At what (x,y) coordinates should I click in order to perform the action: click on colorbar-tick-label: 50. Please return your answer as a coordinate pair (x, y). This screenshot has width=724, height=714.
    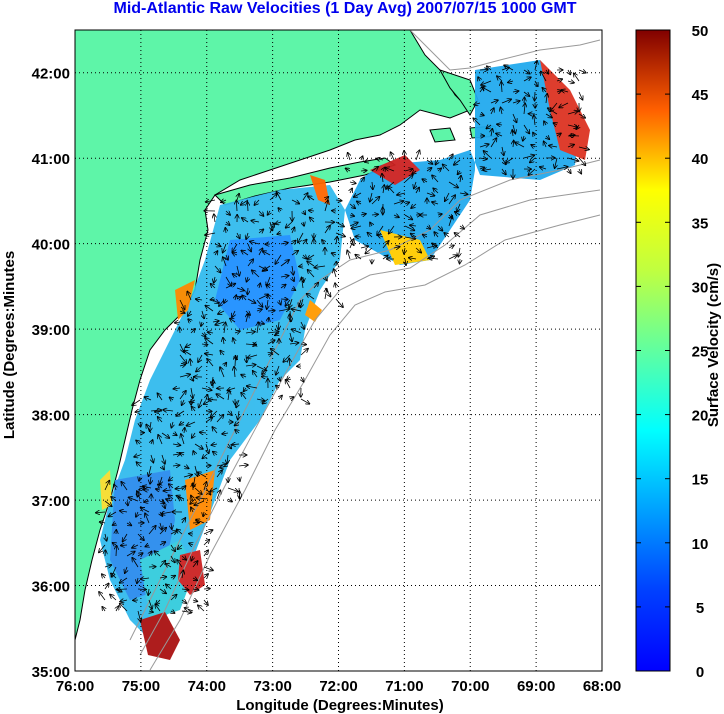
    Looking at the image, I should click on (700, 31).